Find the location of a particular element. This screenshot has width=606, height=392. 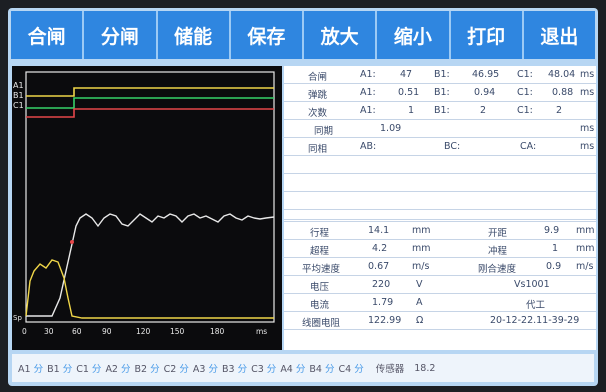

row-count-b-val: 2 is located at coordinates (483, 110).